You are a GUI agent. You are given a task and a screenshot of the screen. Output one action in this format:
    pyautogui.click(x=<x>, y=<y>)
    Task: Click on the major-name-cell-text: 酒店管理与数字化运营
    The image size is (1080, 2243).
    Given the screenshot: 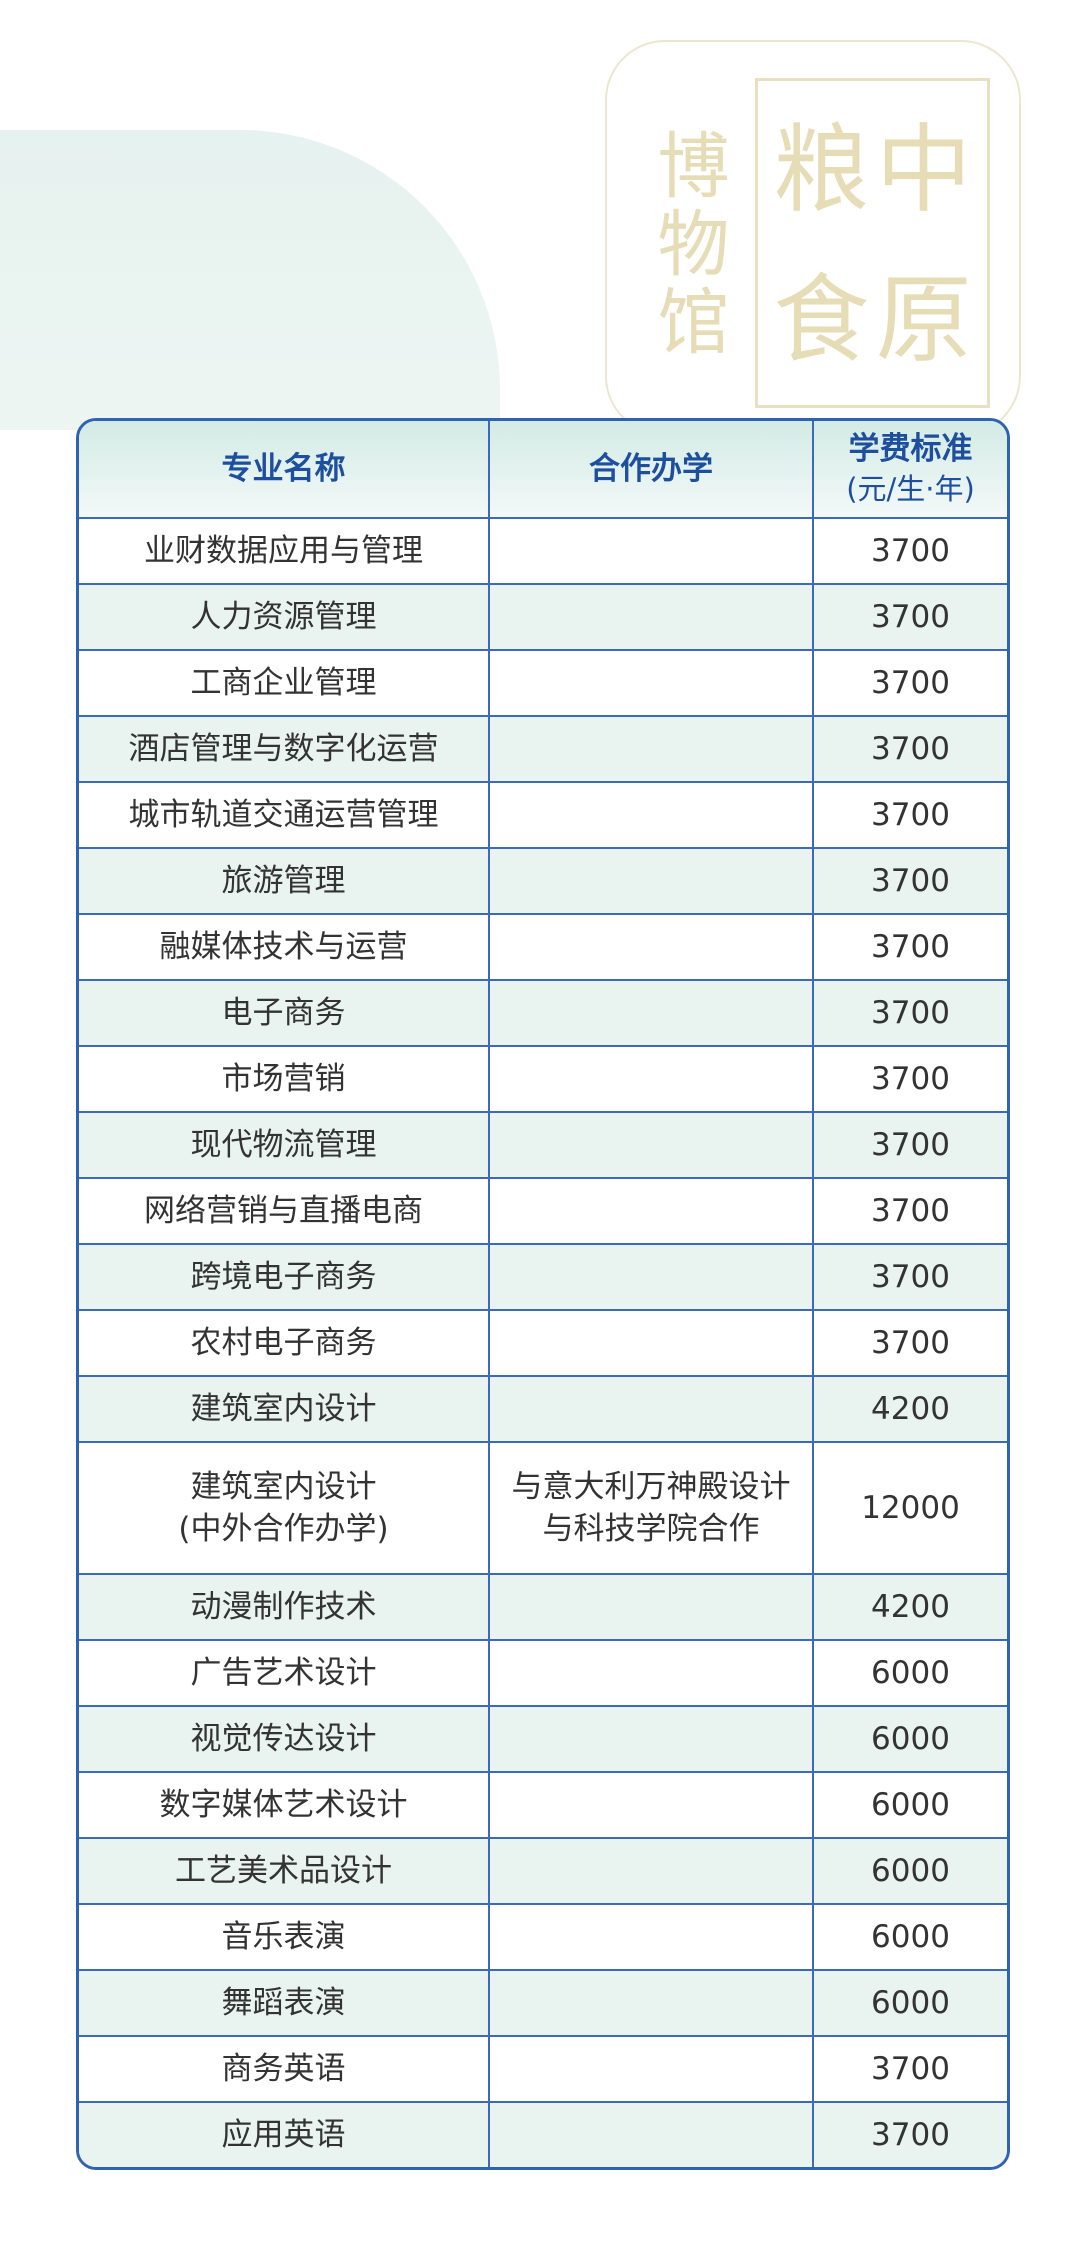 What is the action you would take?
    pyautogui.click(x=283, y=749)
    